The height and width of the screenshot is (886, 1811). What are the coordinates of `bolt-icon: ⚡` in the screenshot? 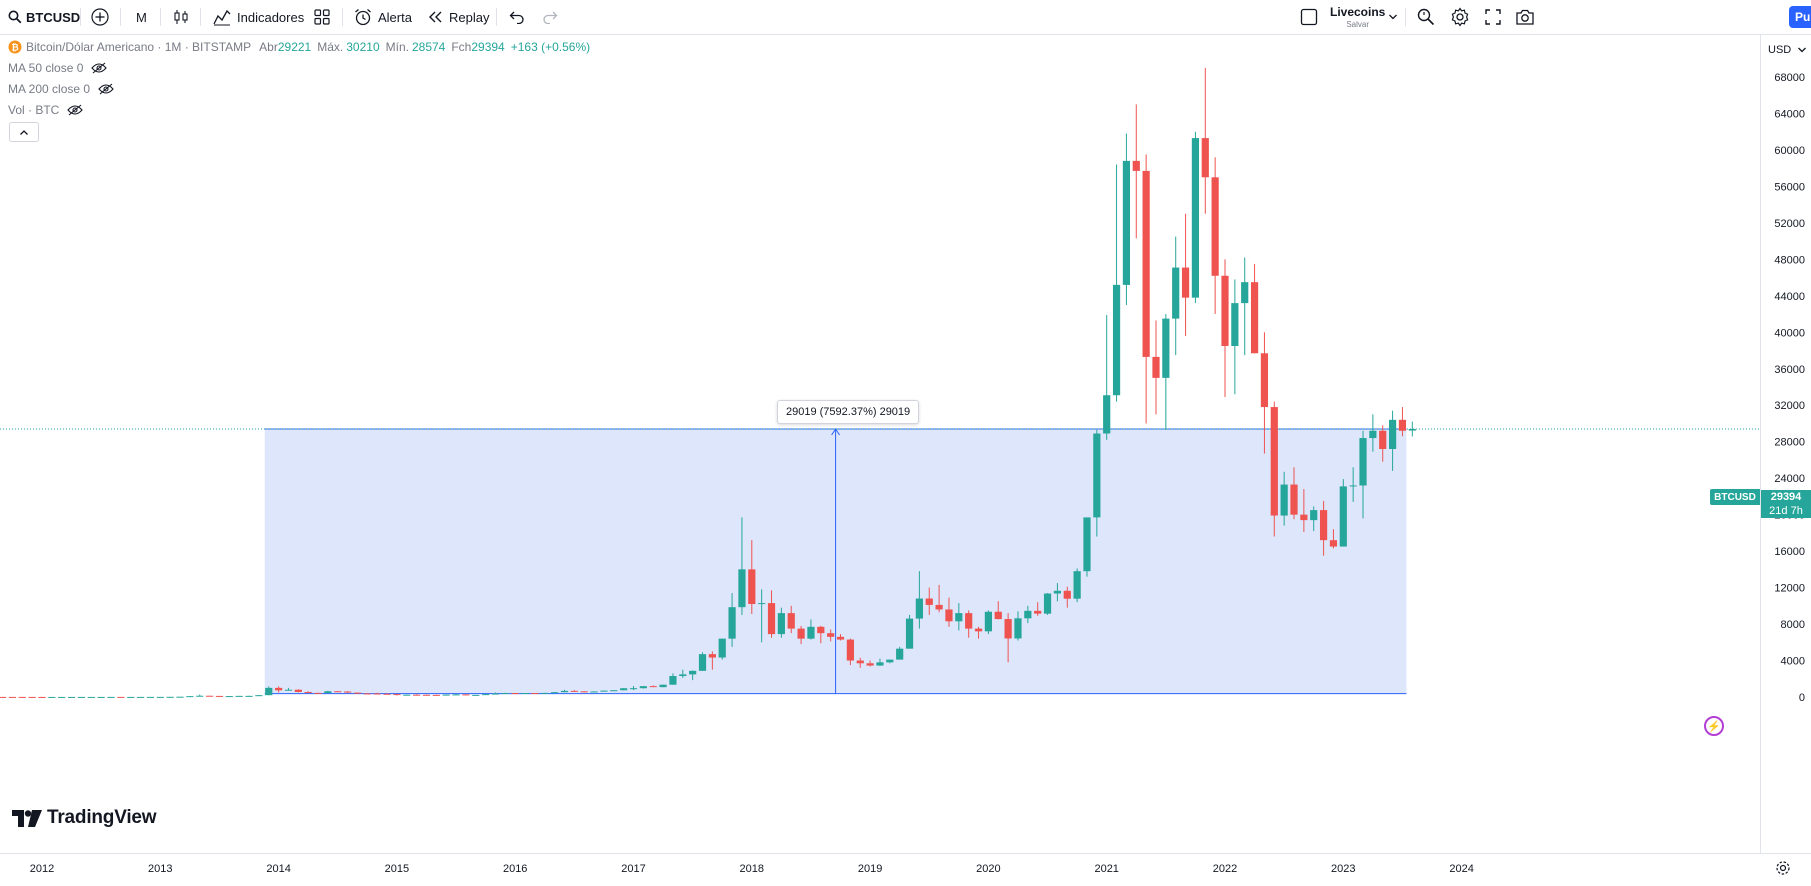 It's located at (1714, 726).